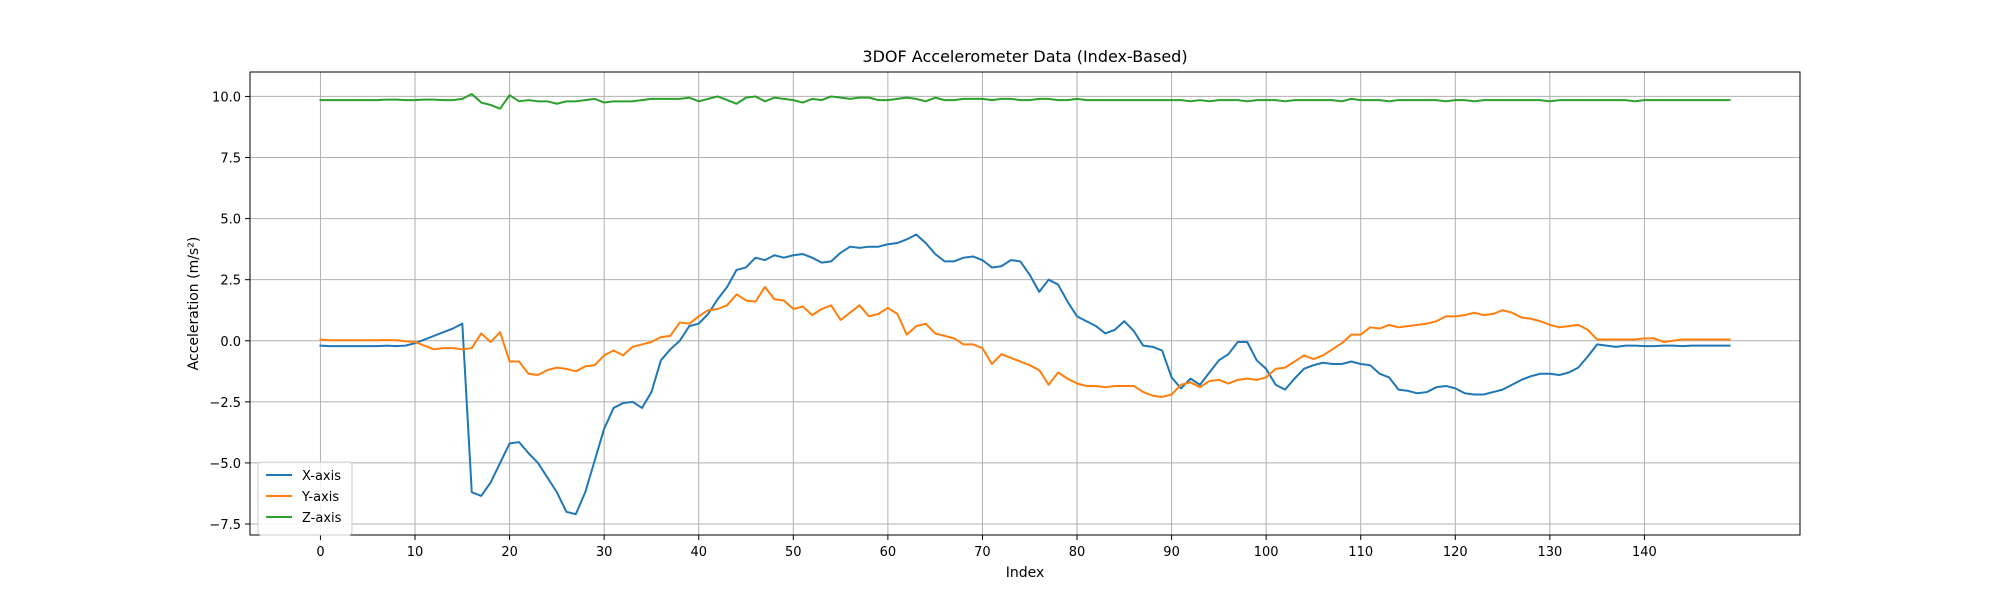 Image resolution: width=2000 pixels, height=600 pixels. What do you see at coordinates (320, 552) in the screenshot?
I see `x-tick-label: 0` at bounding box center [320, 552].